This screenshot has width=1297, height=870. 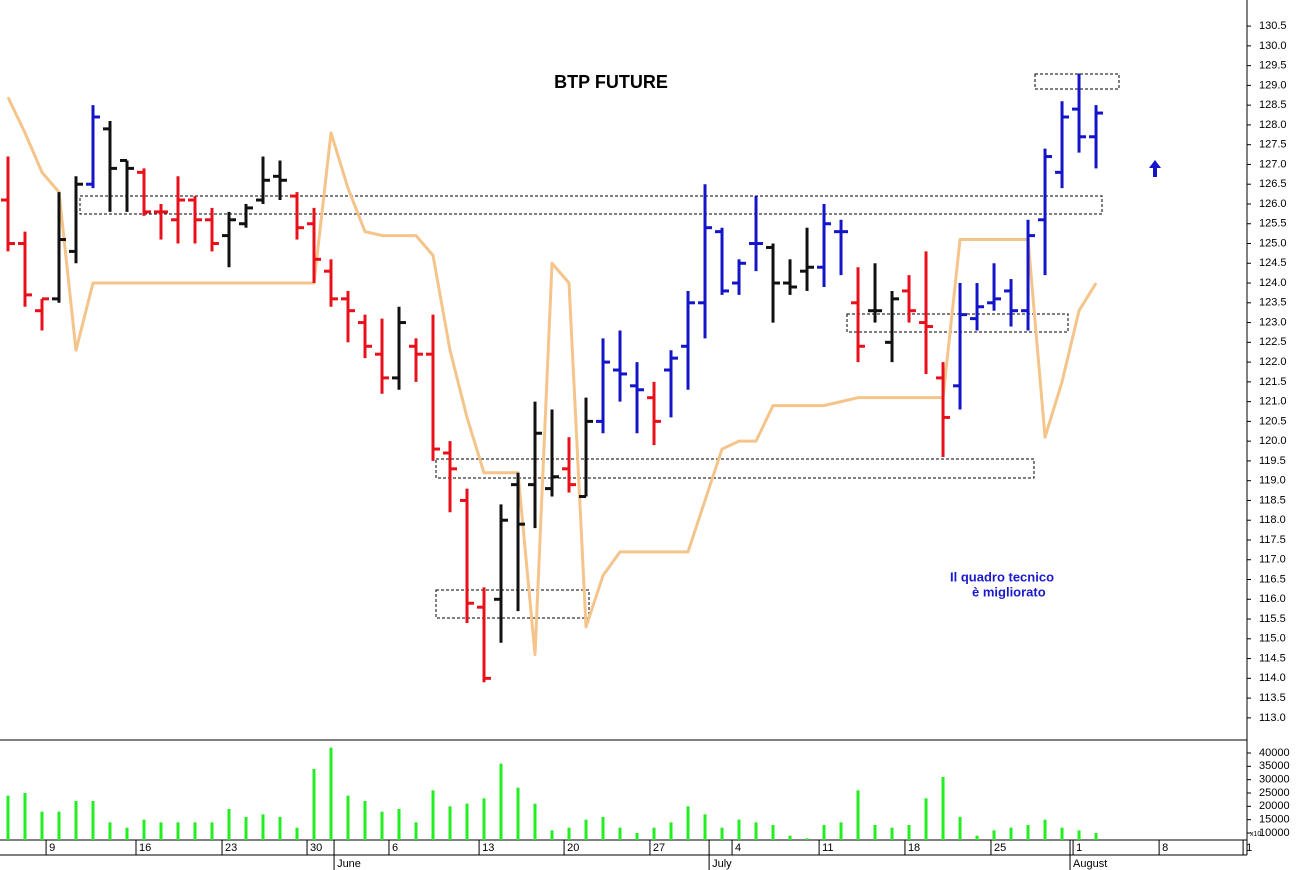 What do you see at coordinates (1273, 204) in the screenshot?
I see `y-tick-label: 126.0` at bounding box center [1273, 204].